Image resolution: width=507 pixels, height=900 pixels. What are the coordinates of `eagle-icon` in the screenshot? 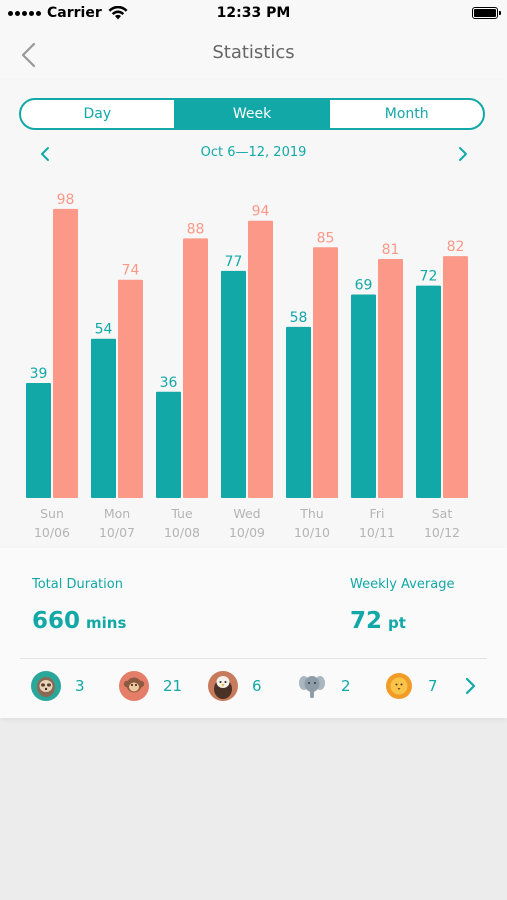 It's located at (223, 686).